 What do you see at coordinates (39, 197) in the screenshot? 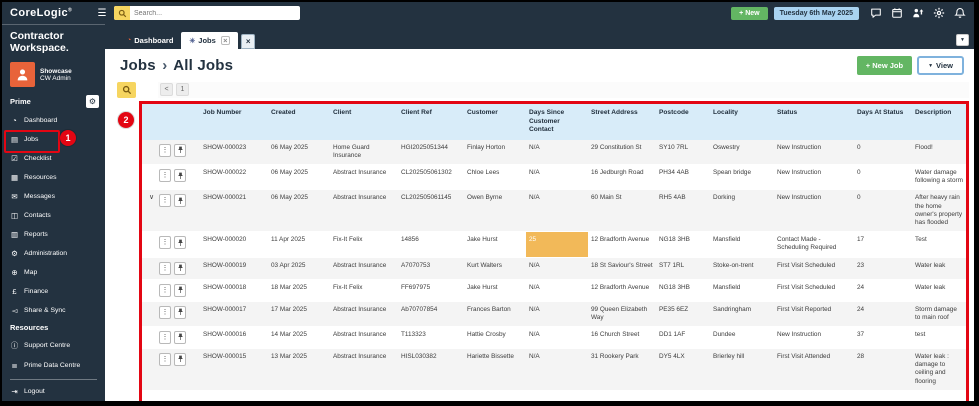
I see `sidebar-item-label: Messages` at bounding box center [39, 197].